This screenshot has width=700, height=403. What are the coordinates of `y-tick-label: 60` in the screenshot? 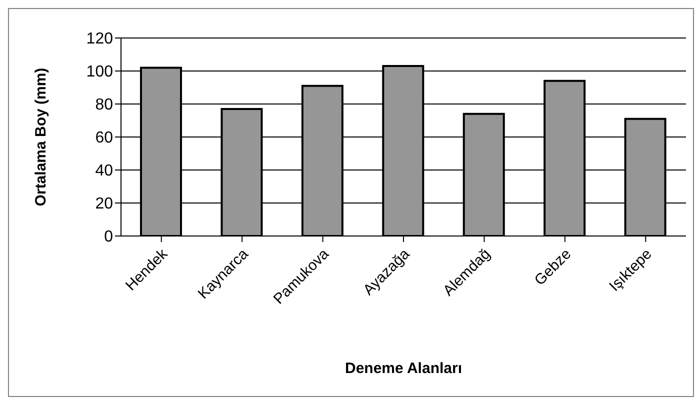 It's located at (104, 138).